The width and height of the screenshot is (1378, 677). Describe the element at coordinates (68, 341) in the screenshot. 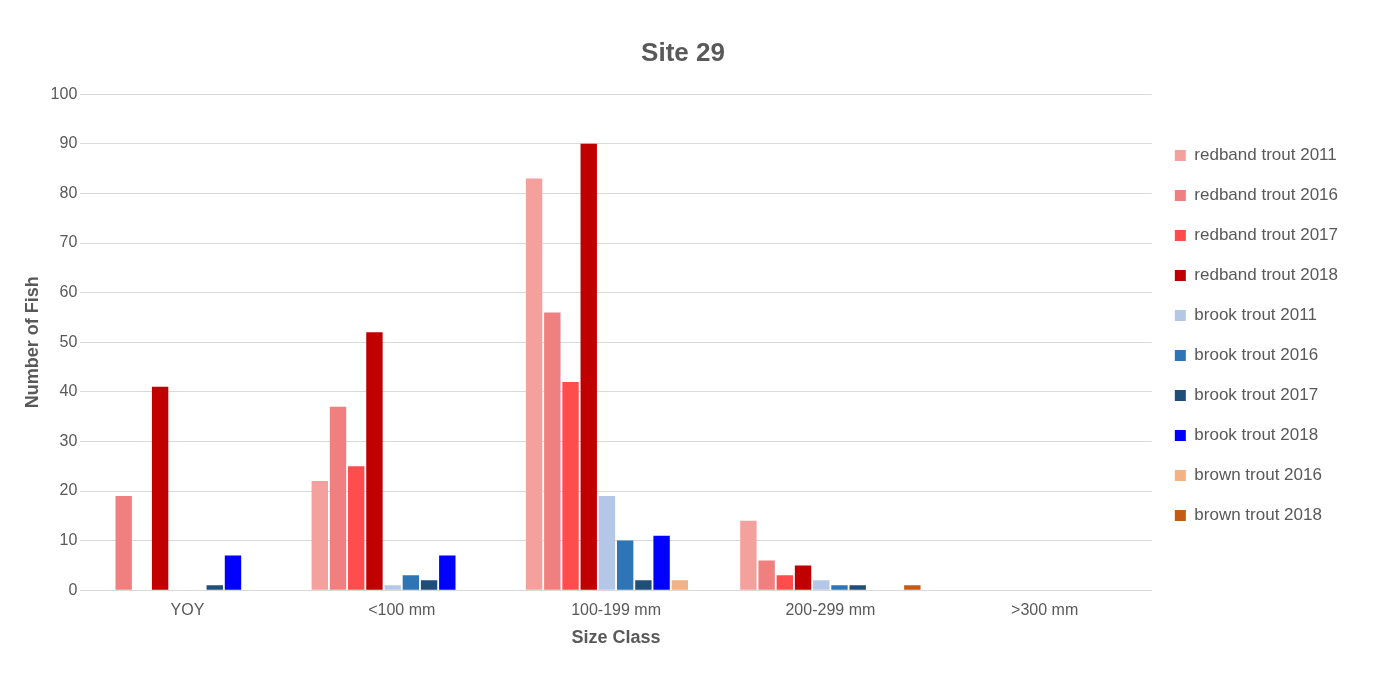

I see `y-tick-label: 50` at that location.